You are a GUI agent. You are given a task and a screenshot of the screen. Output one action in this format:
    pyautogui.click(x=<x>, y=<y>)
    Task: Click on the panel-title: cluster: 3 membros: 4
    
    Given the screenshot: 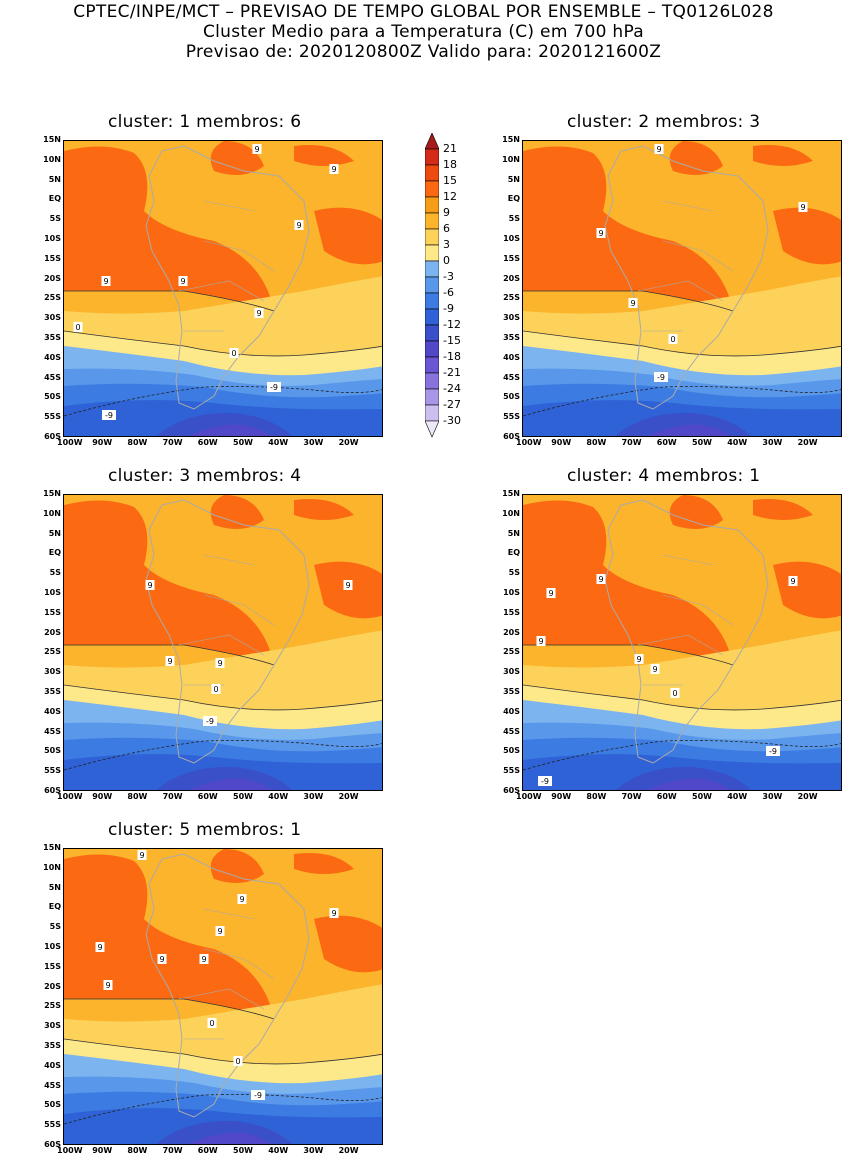 What is the action you would take?
    pyautogui.click(x=205, y=476)
    